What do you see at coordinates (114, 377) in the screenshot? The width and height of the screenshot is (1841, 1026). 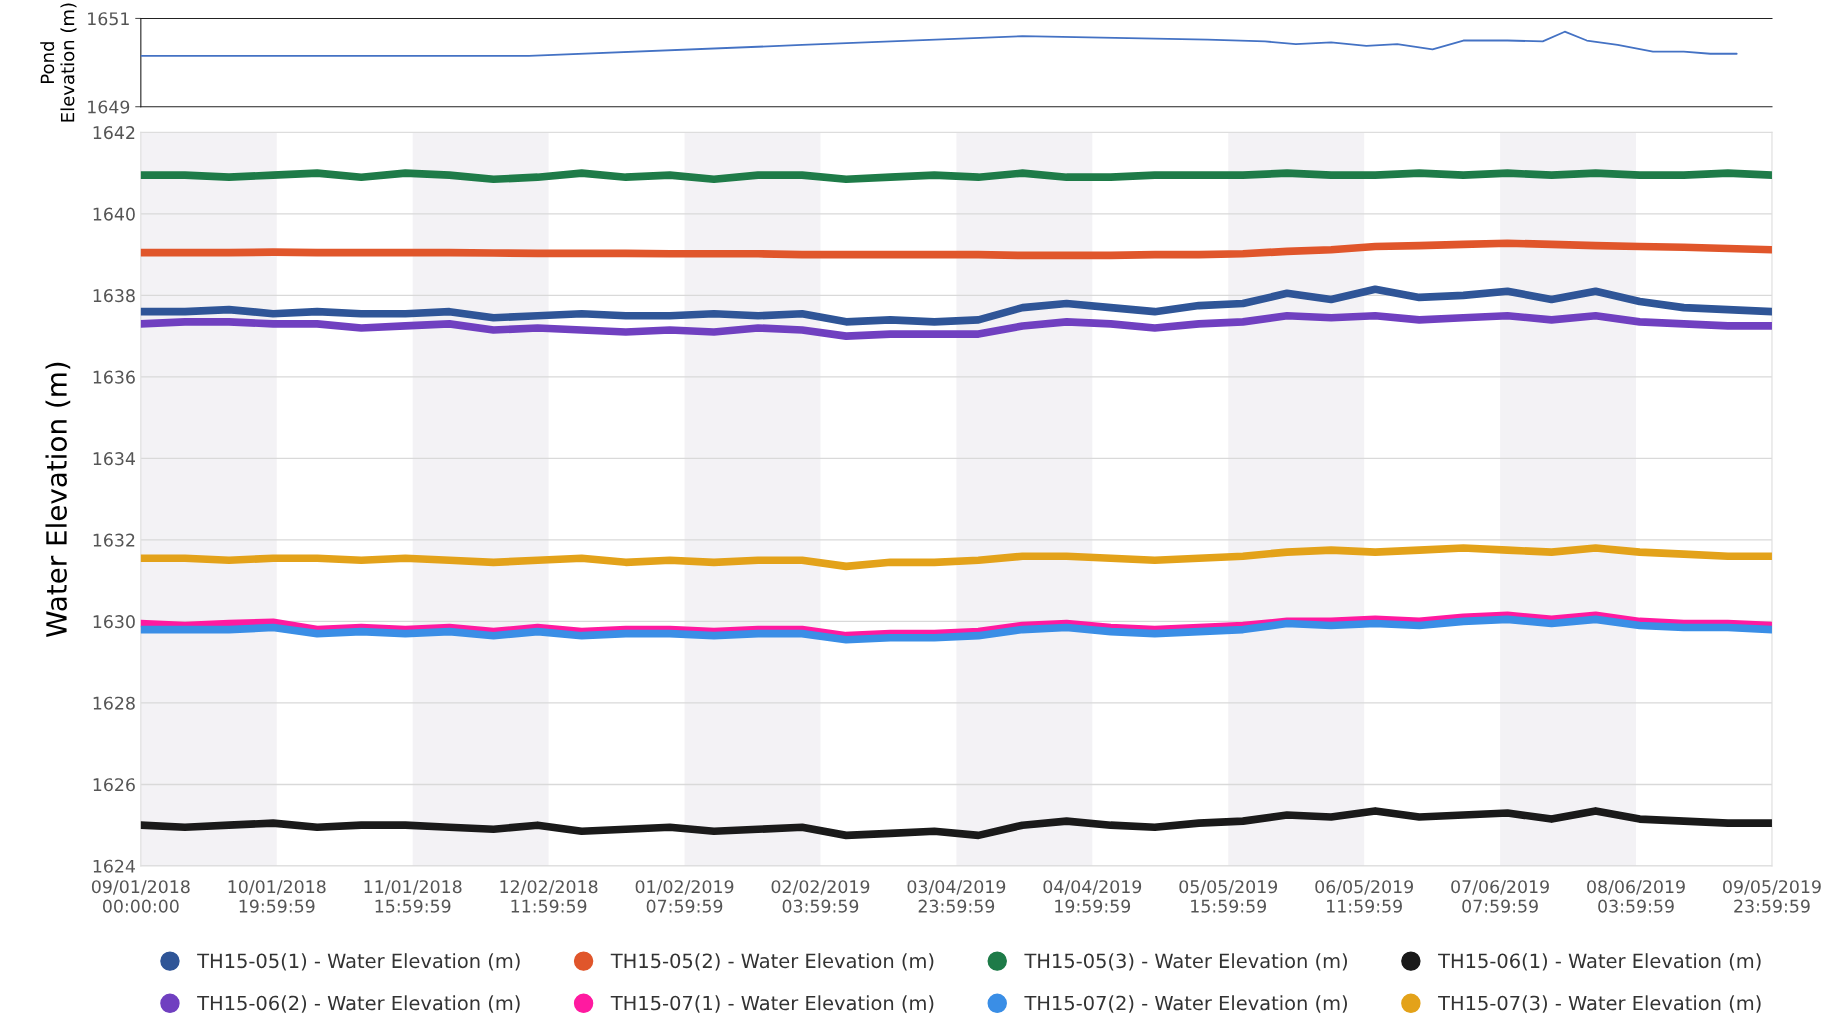 I see `y-tick-label: 1636` at bounding box center [114, 377].